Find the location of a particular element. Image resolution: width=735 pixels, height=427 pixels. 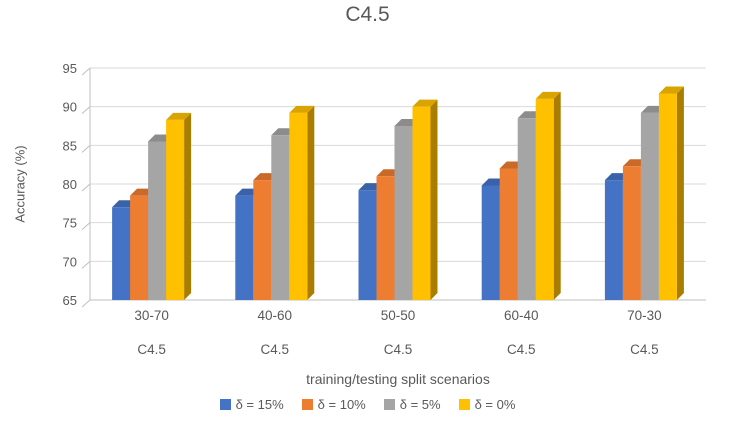

legend-label: δ = 15% is located at coordinates (259, 404).